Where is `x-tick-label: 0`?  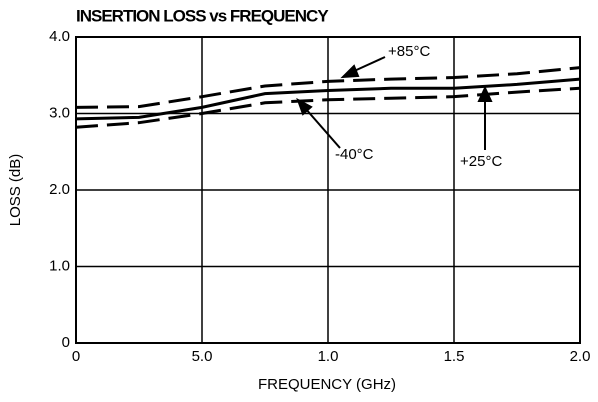 x-tick-label: 0 is located at coordinates (76, 356).